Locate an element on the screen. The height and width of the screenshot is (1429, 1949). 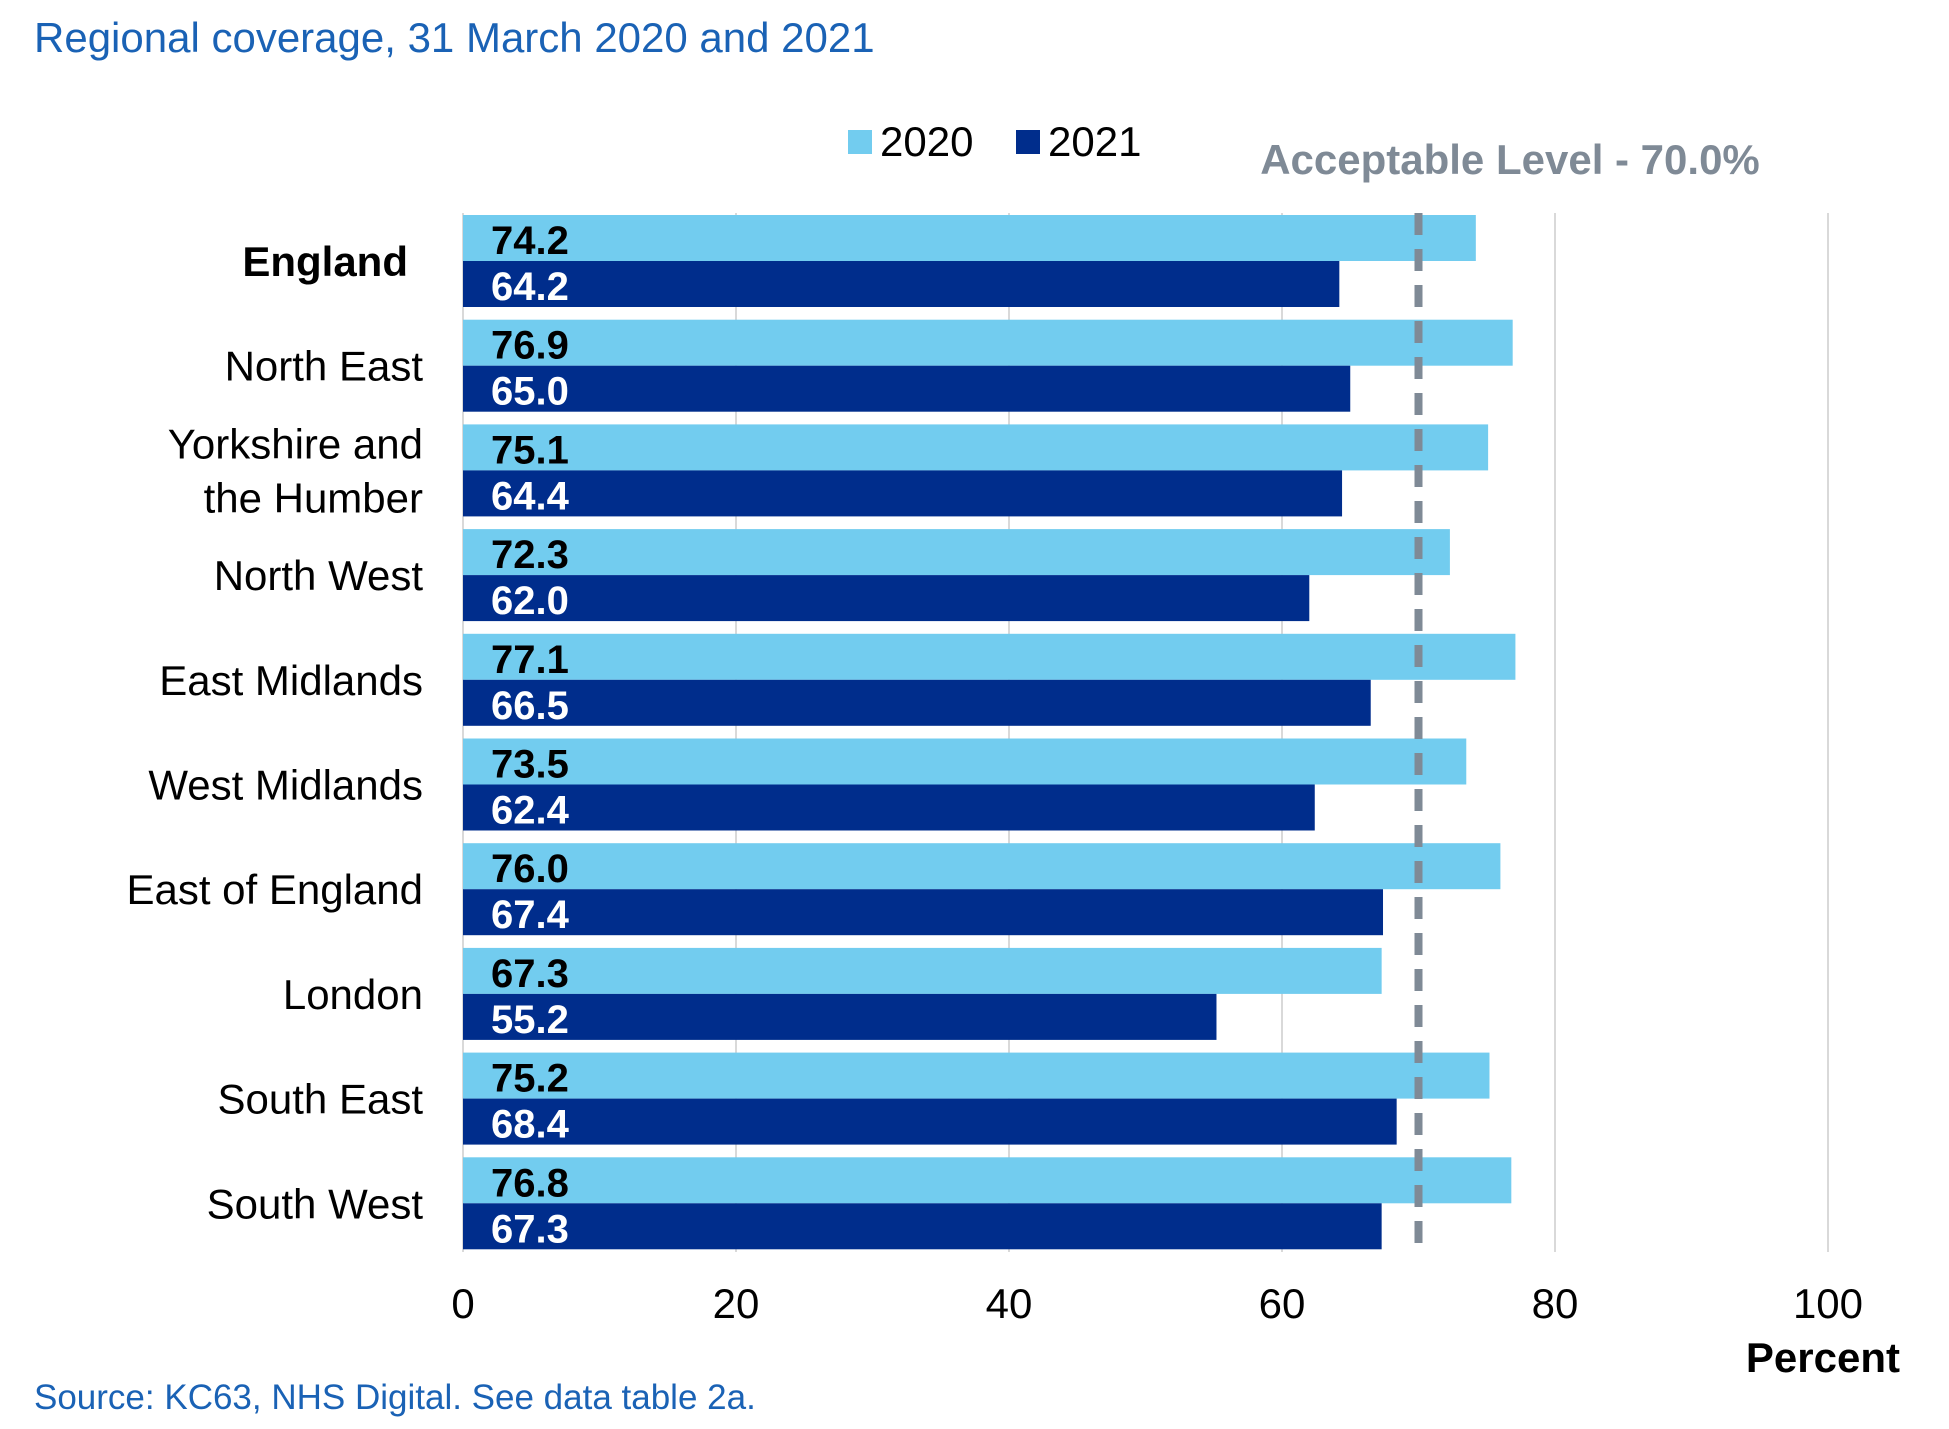
x-tick-label: 40 is located at coordinates (1009, 1303).